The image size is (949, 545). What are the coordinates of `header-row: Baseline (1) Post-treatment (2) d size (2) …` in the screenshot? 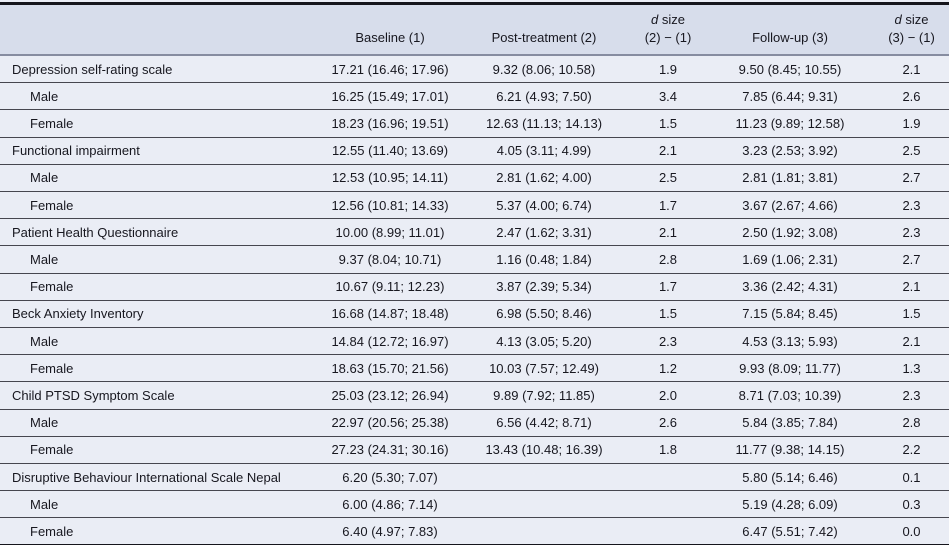 It's located at (474, 30).